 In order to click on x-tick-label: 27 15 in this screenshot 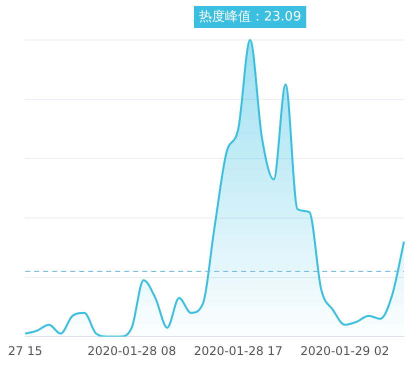, I will do `click(25, 351)`.